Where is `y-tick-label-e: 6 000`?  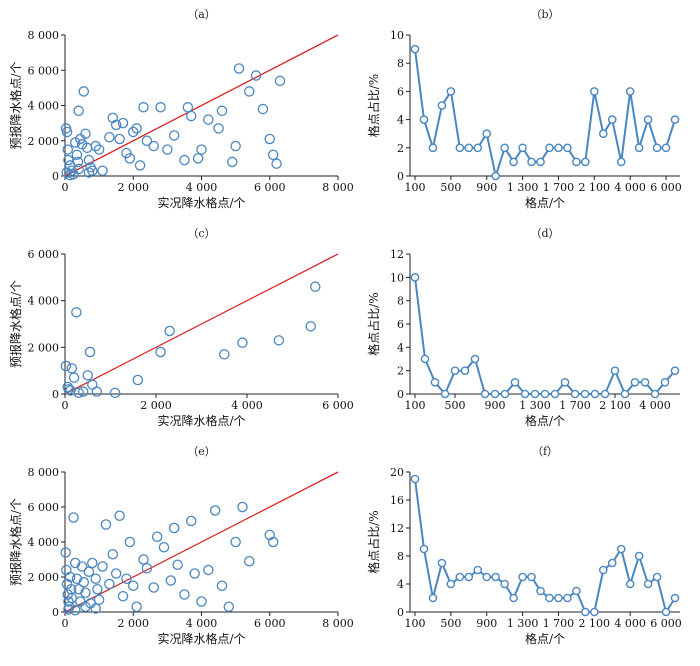 y-tick-label-e: 6 000 is located at coordinates (44, 507).